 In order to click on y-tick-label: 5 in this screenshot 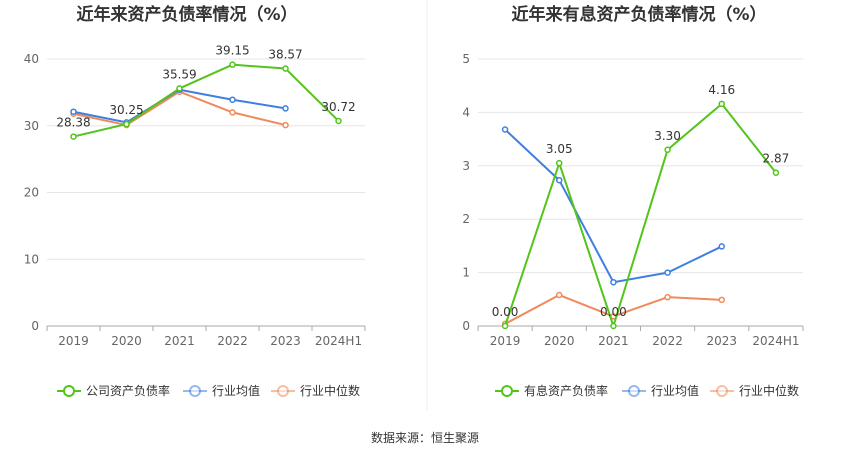, I will do `click(466, 59)`.